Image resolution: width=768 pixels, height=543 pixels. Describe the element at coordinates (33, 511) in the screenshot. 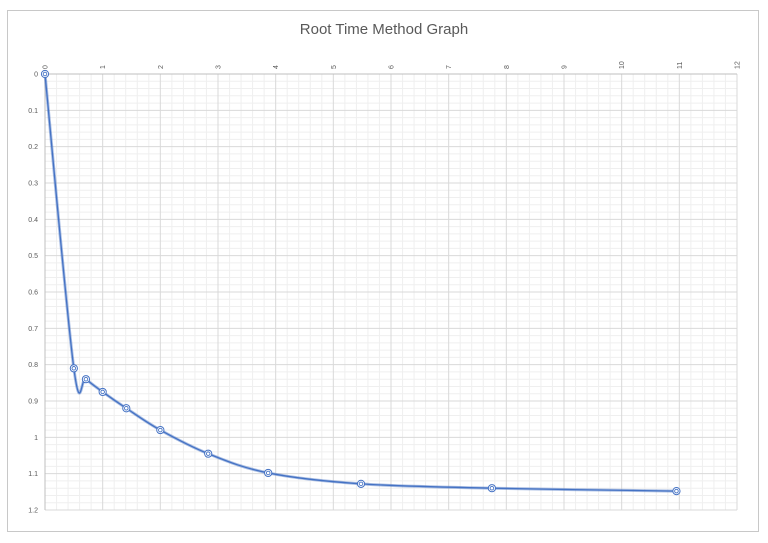

I see `y-tick-label: 1.2` at that location.